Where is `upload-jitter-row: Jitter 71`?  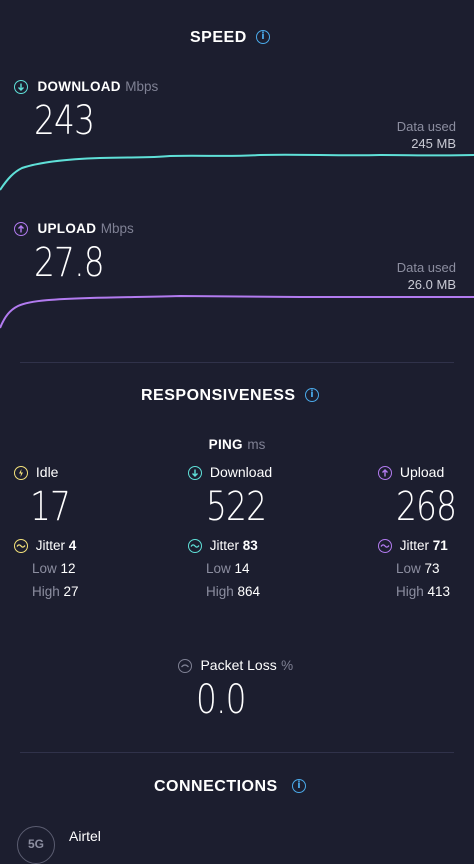 upload-jitter-row: Jitter 71 is located at coordinates (413, 546).